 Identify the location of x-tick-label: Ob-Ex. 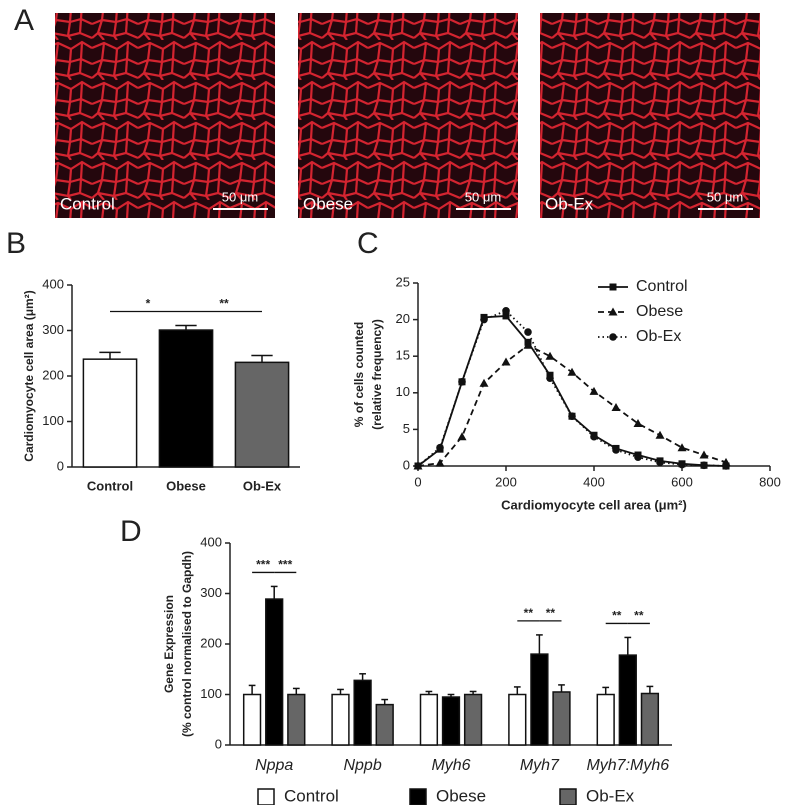
(262, 485).